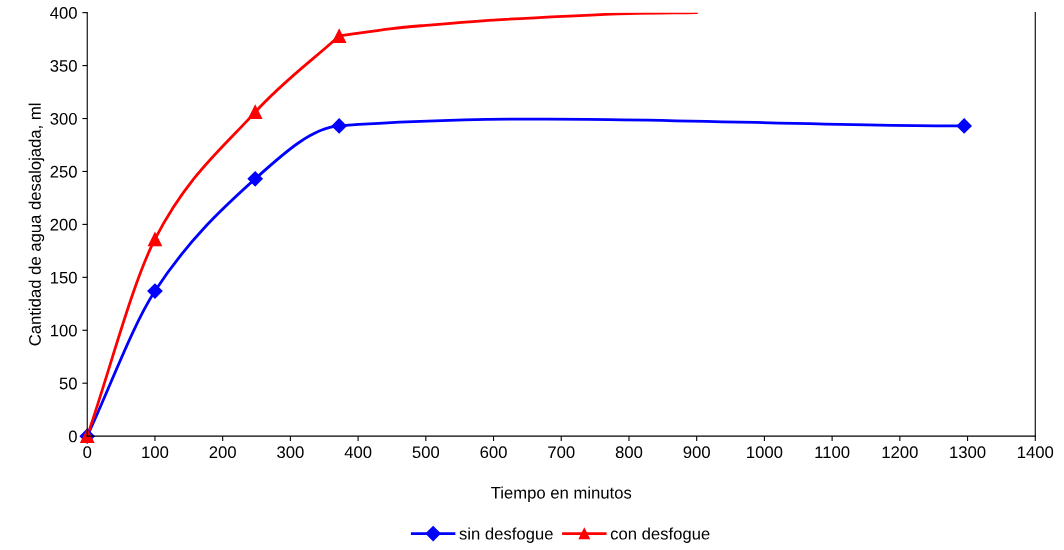 This screenshot has height=550, width=1064. I want to click on y-tick-label: 300, so click(63, 118).